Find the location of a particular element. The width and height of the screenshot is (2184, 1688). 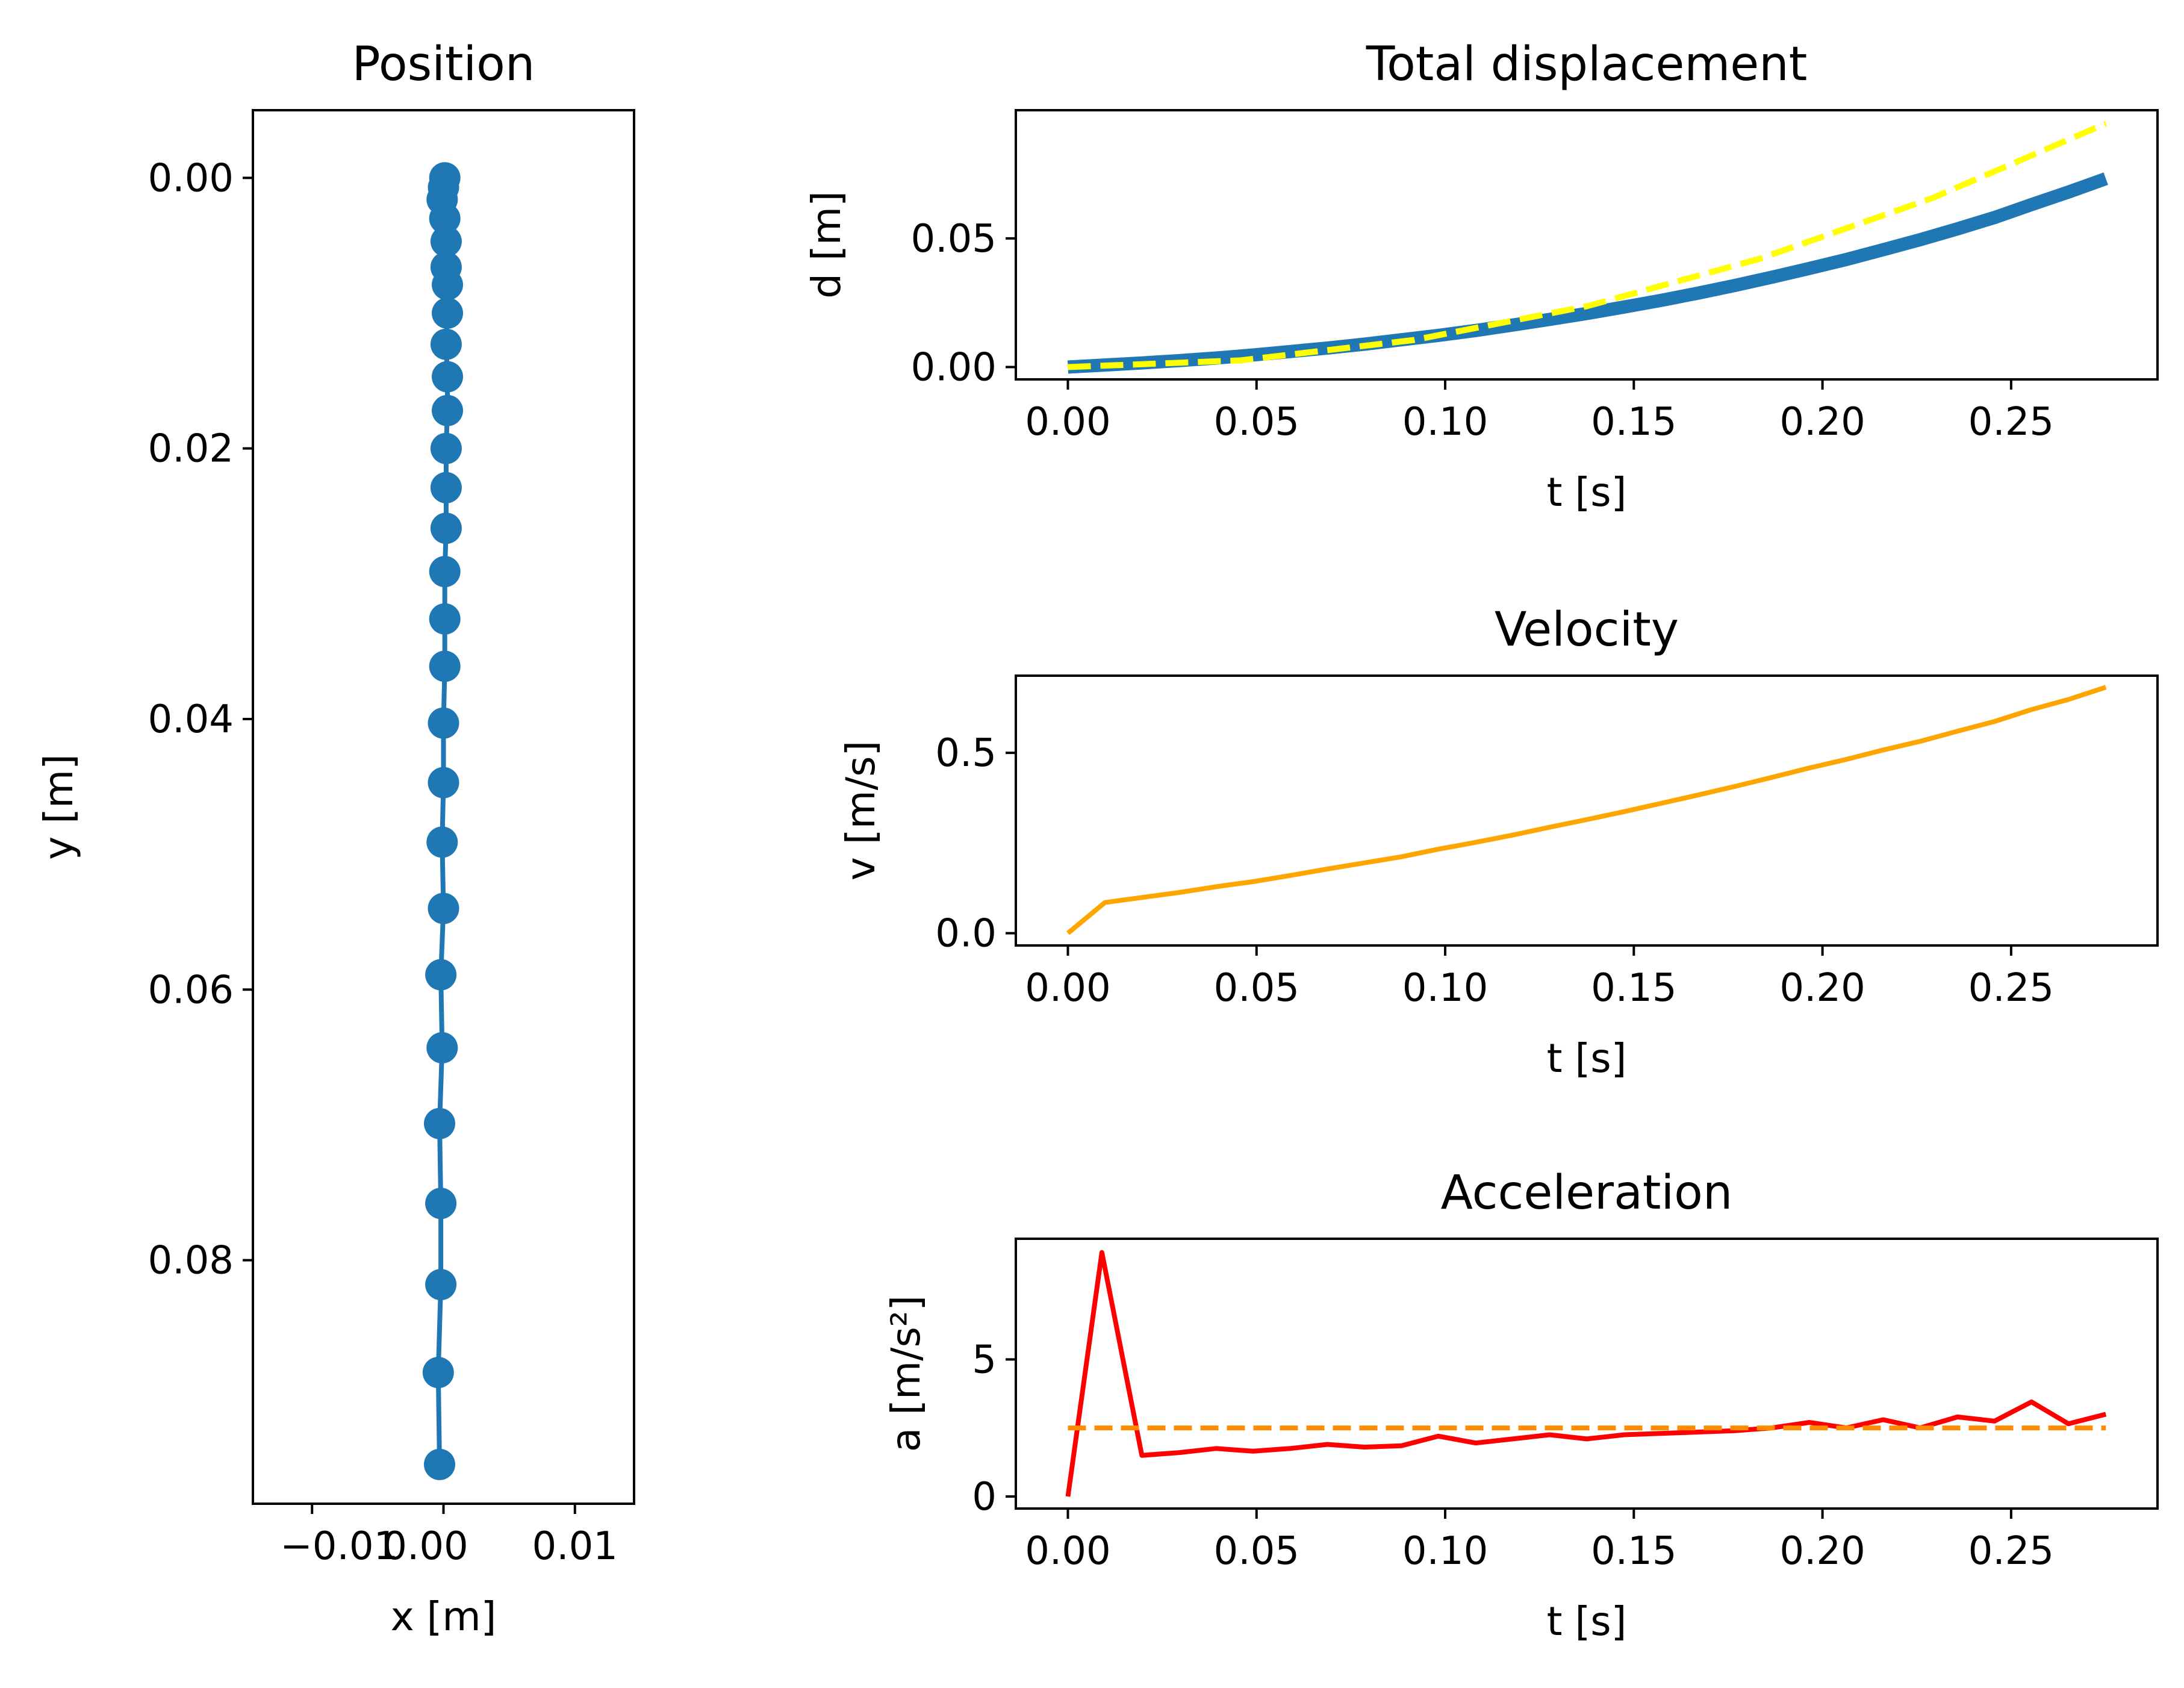

total-displacement-x-tick-label-3: 0.15 is located at coordinates (1634, 422).